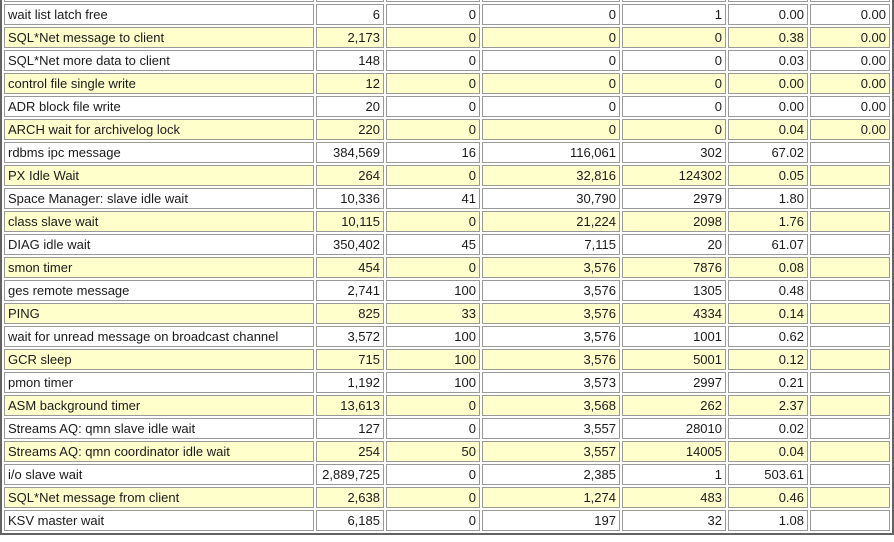  I want to click on value-cell: 2997, so click(674, 382).